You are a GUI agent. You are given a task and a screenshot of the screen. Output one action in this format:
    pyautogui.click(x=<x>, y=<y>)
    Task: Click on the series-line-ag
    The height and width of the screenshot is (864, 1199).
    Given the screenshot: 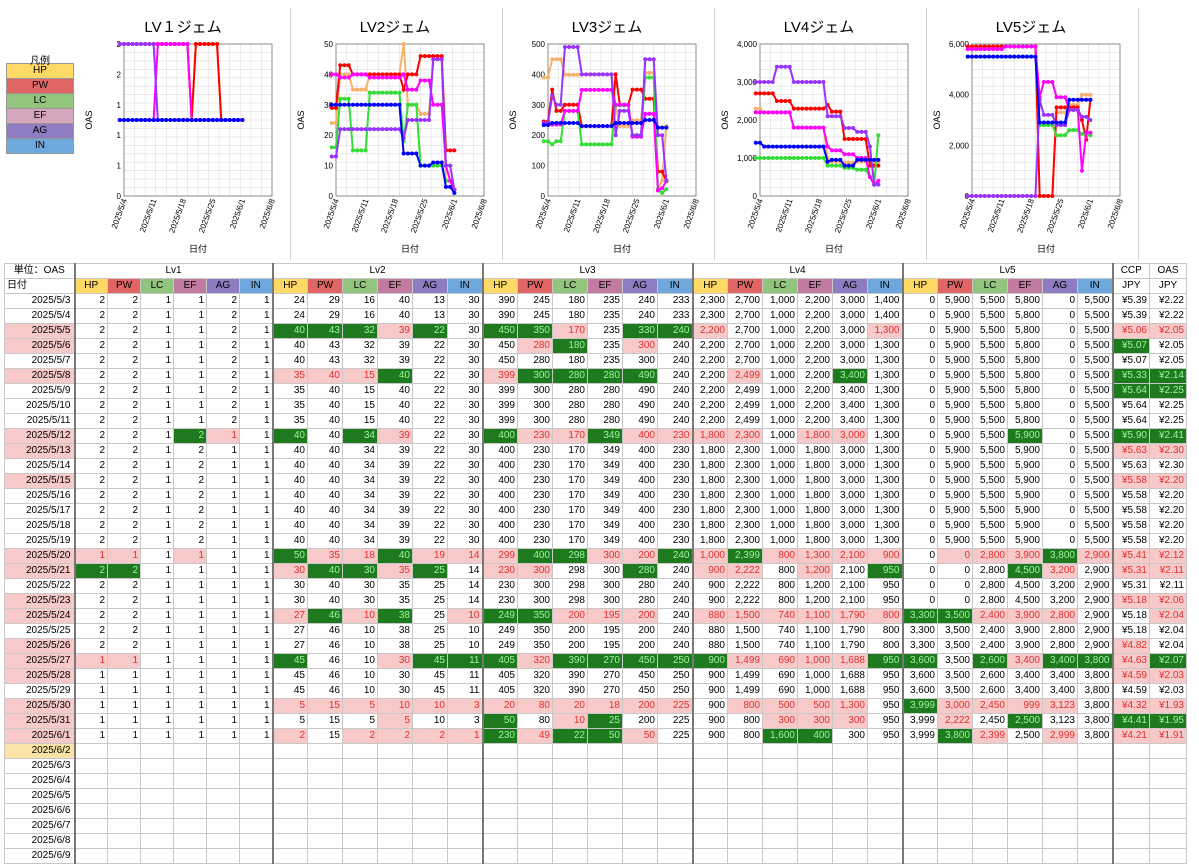 What is the action you would take?
    pyautogui.click(x=1029, y=148)
    